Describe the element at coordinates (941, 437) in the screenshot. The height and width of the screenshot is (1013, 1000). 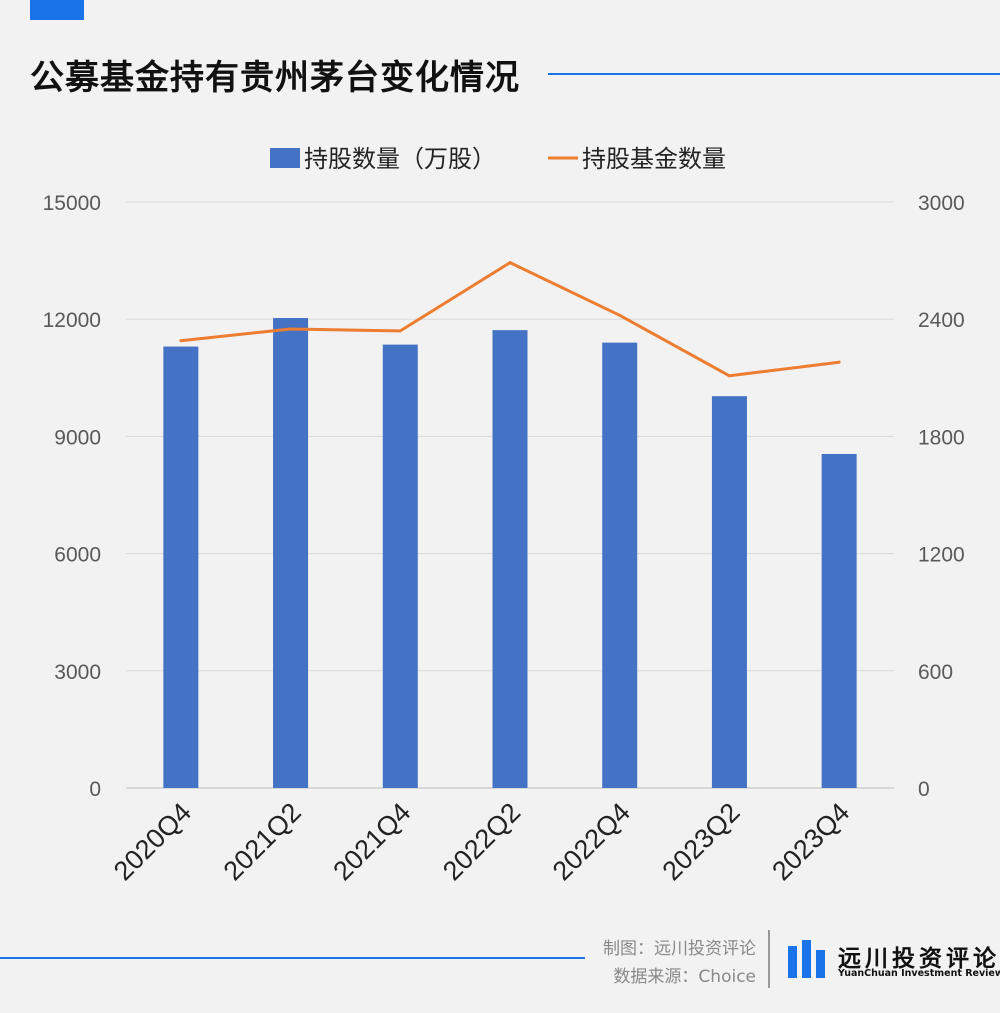
I see `y-right-tick-label: 1800` at that location.